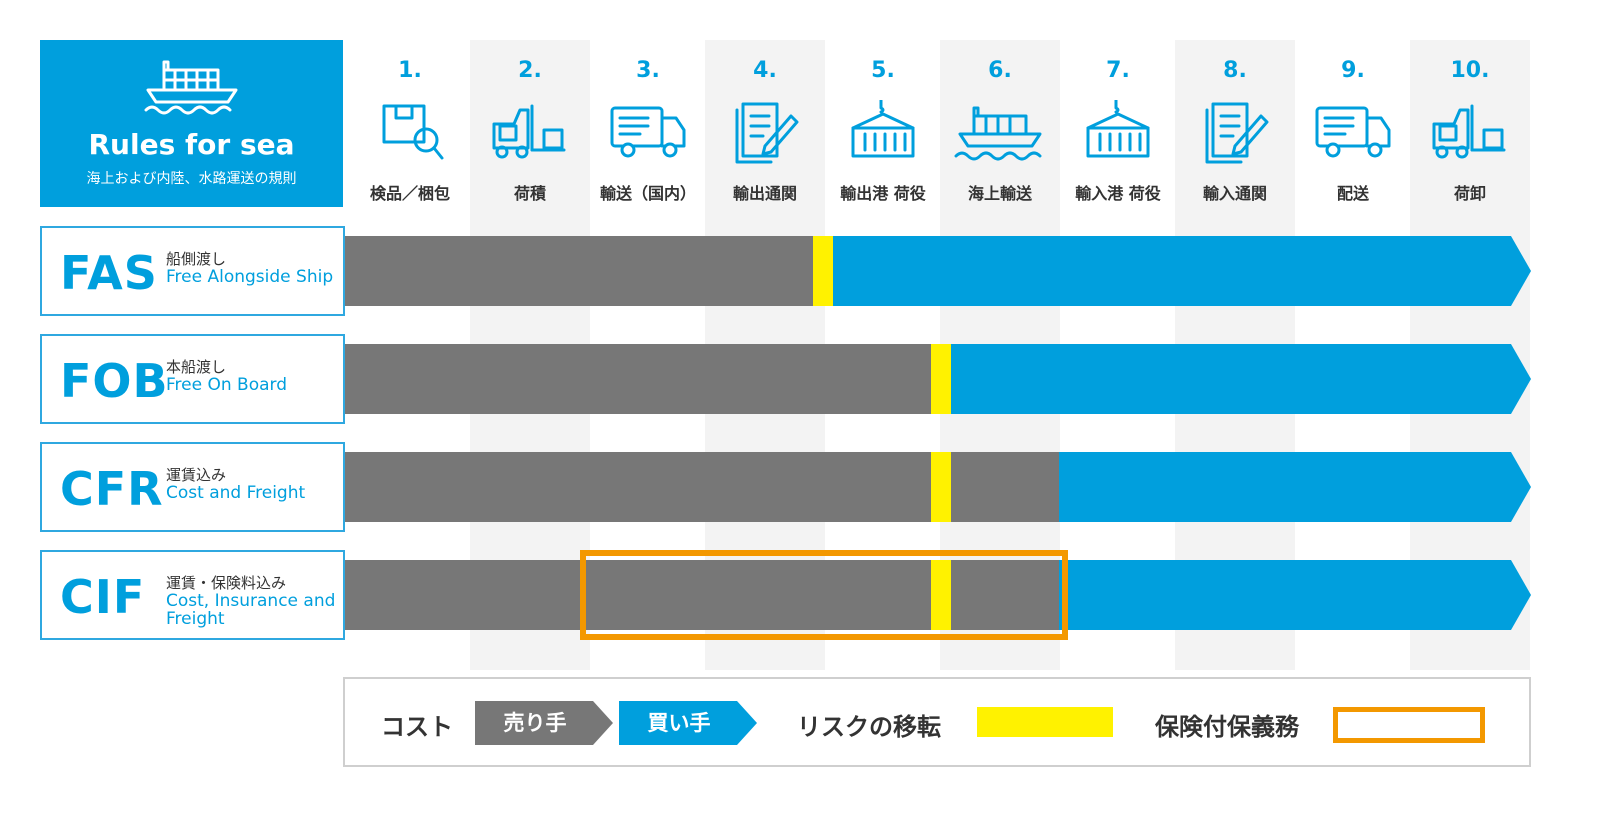 The image size is (1600, 820). What do you see at coordinates (196, 475) in the screenshot?
I see `term-japanese: 運賃込み` at bounding box center [196, 475].